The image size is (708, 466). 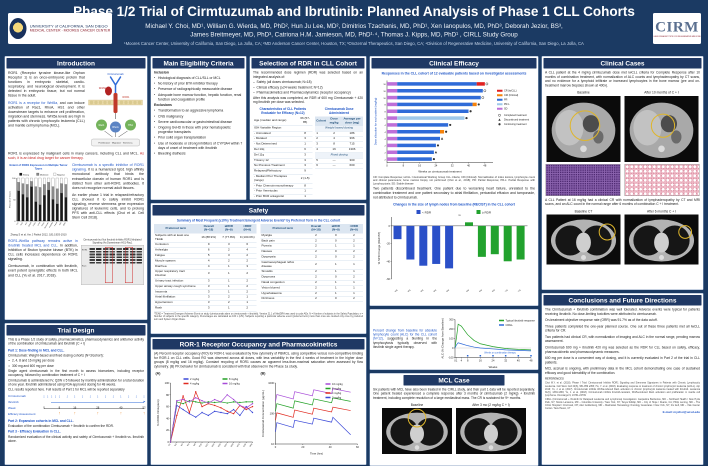 I want to click on references-heading: REFERENCES, so click(x=554, y=379).